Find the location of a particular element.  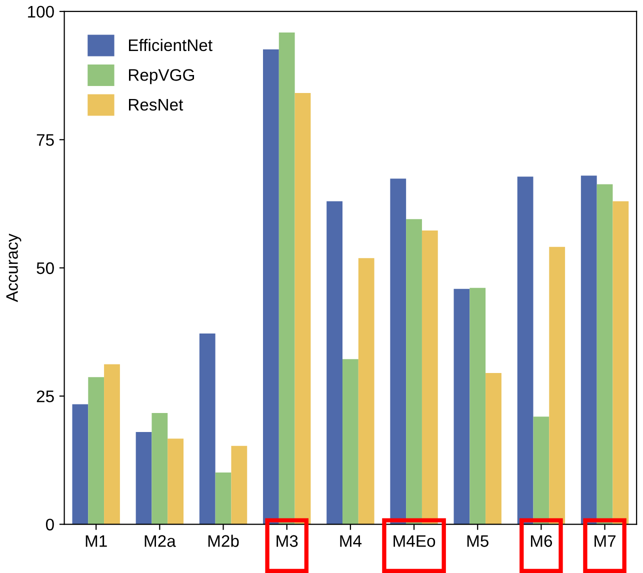

legend-label: EfficientNet is located at coordinates (170, 45).